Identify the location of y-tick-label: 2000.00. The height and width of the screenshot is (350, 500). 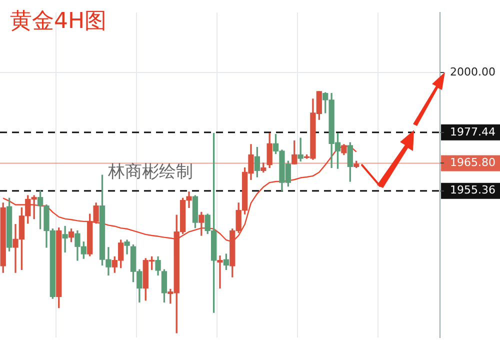
(473, 72).